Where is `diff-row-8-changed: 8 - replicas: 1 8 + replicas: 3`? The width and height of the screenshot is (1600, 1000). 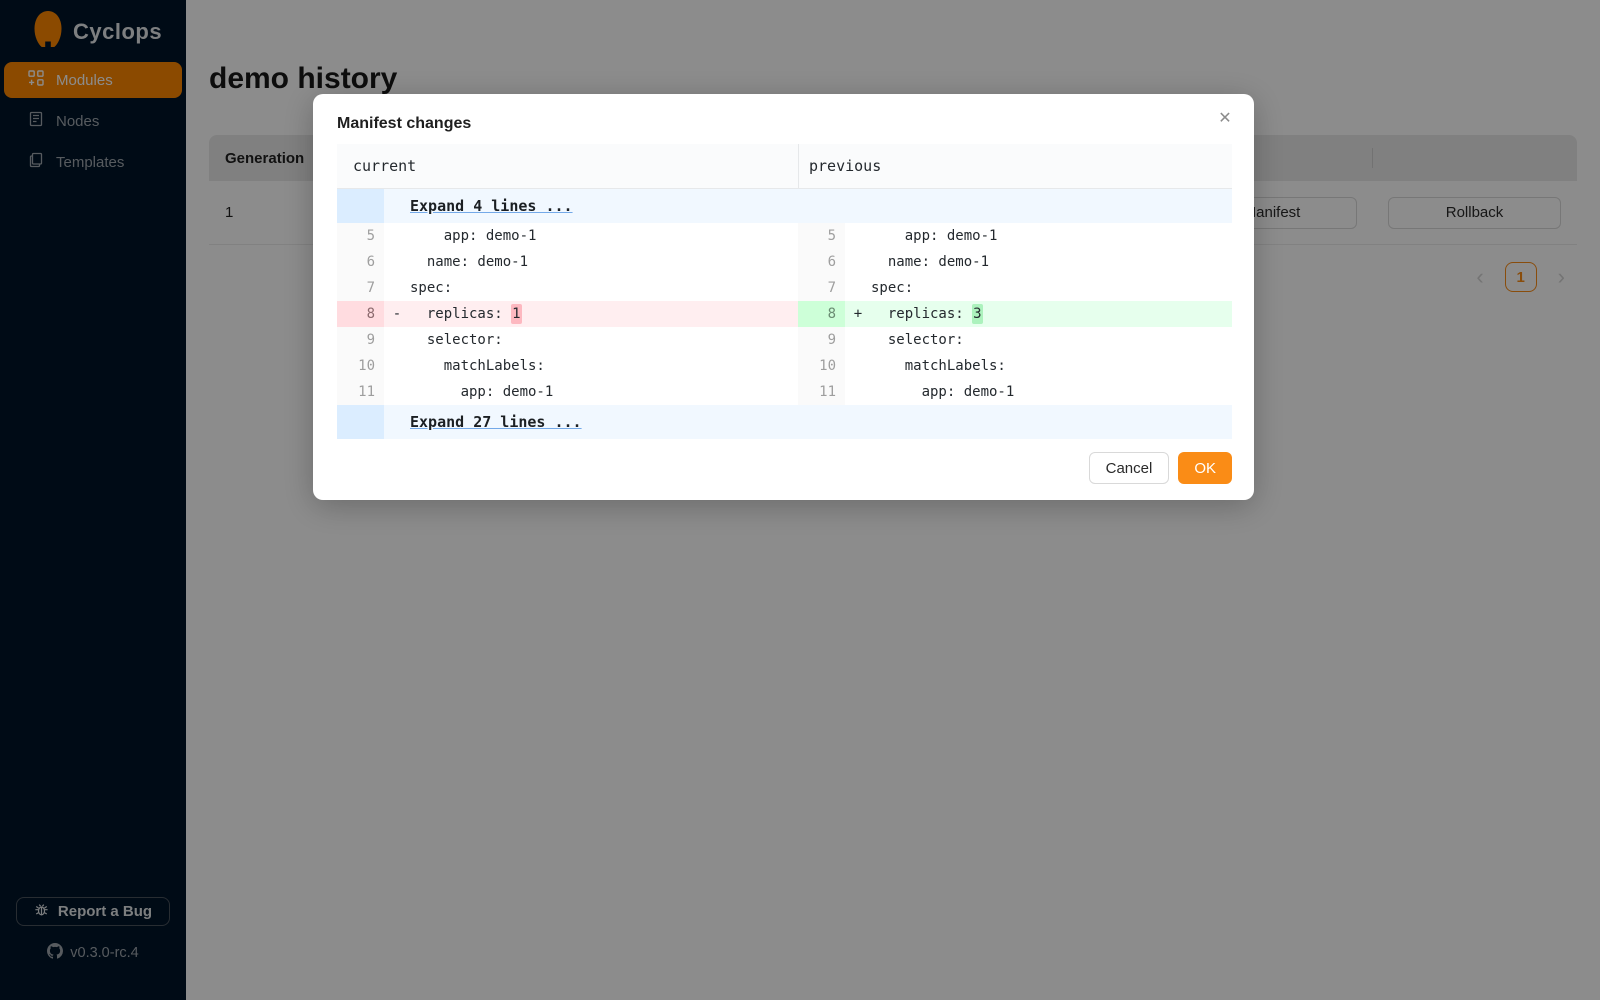 diff-row-8-changed: 8 - replicas: 1 8 + replicas: 3 is located at coordinates (784, 314).